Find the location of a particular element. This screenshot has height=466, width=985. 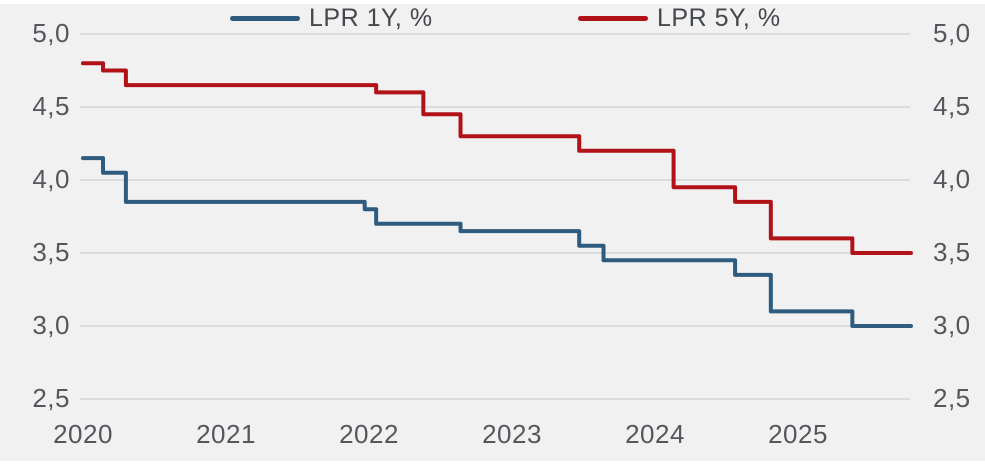

x-tick-label-2021: 2021 is located at coordinates (226, 434).